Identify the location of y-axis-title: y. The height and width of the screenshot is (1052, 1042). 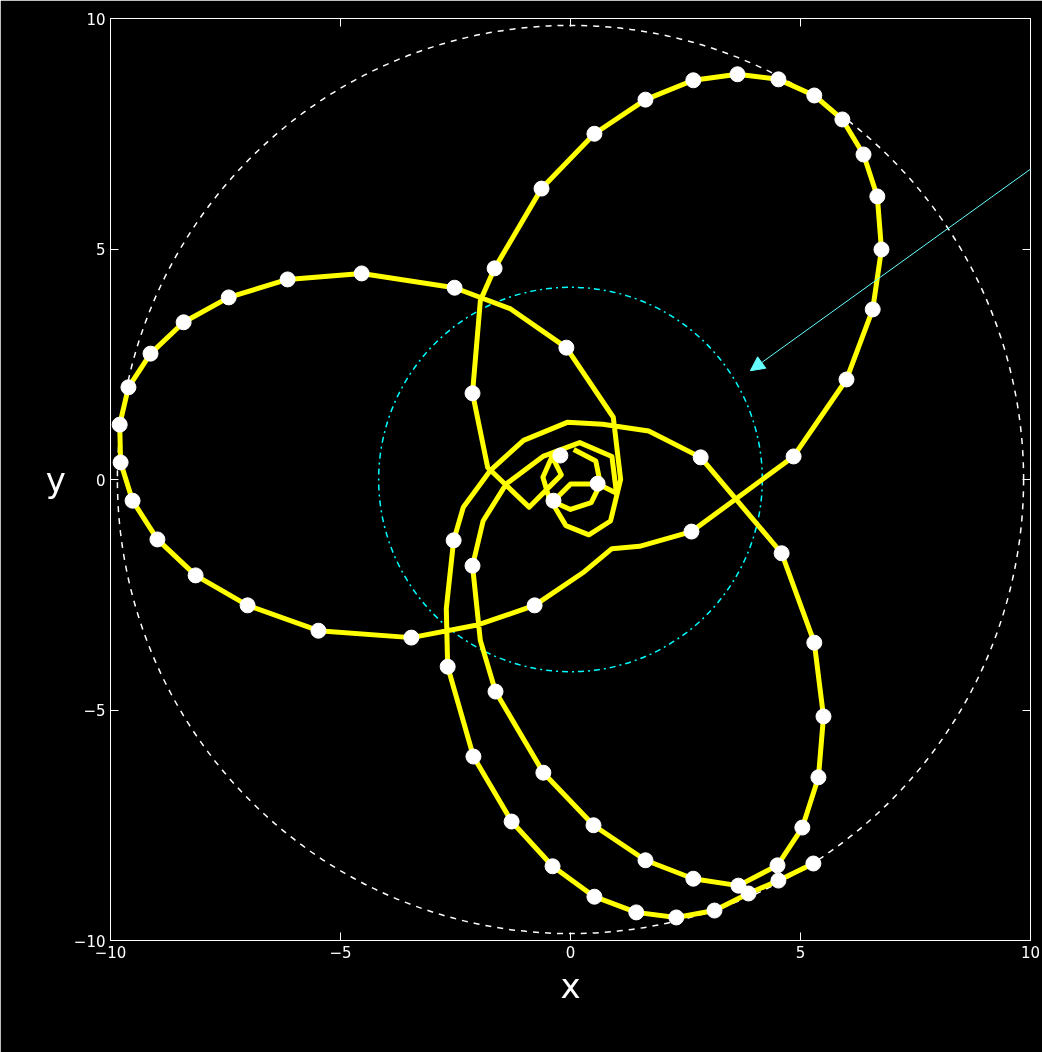
(55, 479).